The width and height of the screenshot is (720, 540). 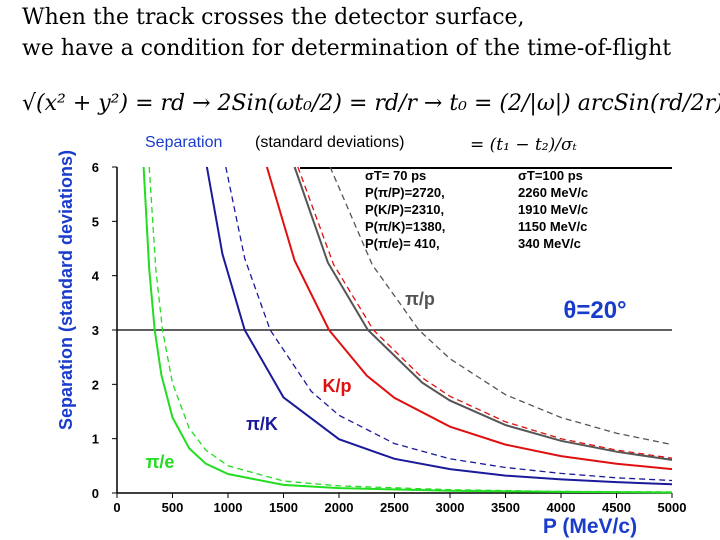 What do you see at coordinates (524, 145) in the screenshot?
I see `subtitle-formula: = (t₁ − t₂)/σₜ` at bounding box center [524, 145].